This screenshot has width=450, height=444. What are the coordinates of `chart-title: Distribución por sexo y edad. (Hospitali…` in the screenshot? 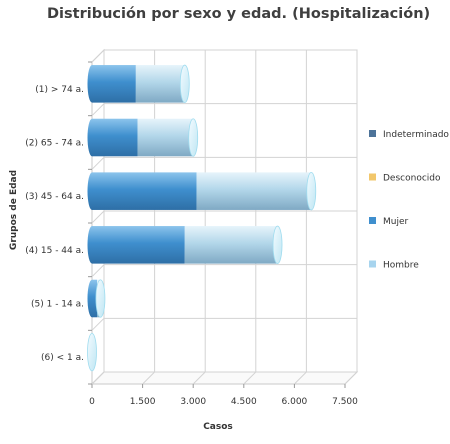 It's located at (239, 14).